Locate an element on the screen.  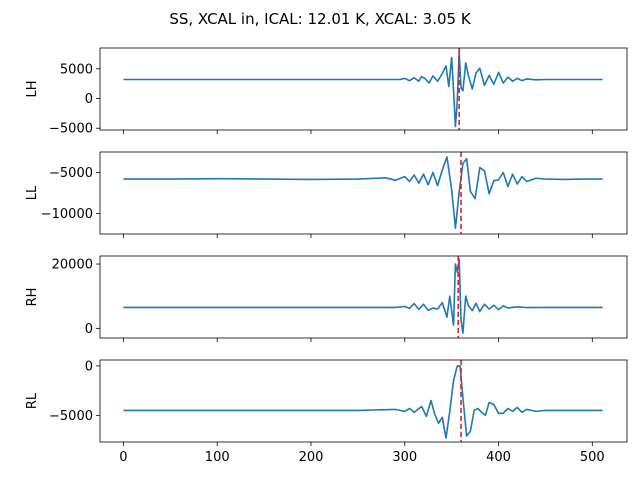
series-line-lh is located at coordinates (363, 89).